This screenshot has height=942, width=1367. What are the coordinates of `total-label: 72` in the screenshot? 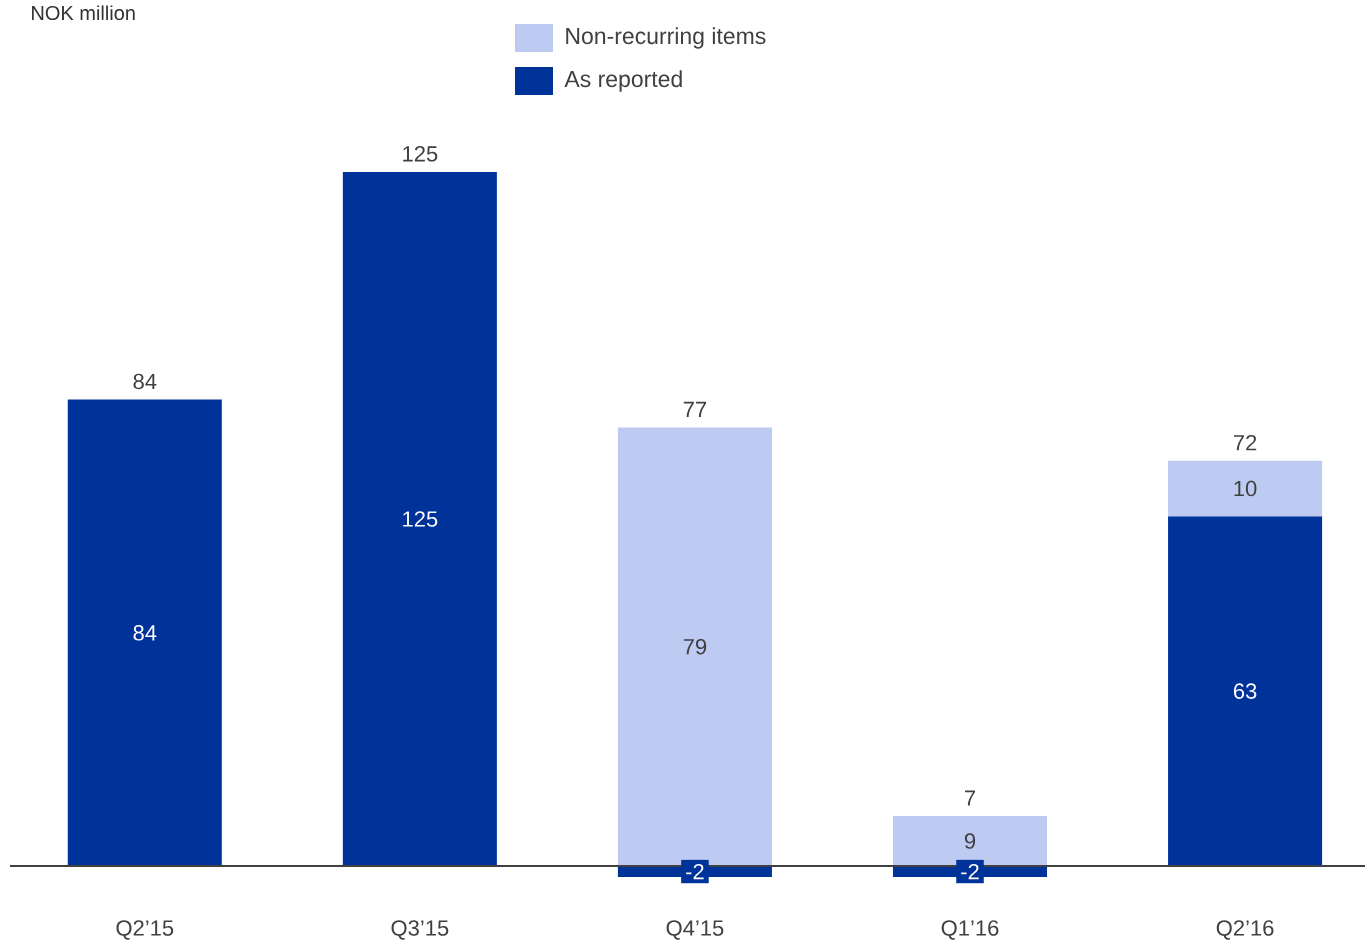 It's located at (1245, 442).